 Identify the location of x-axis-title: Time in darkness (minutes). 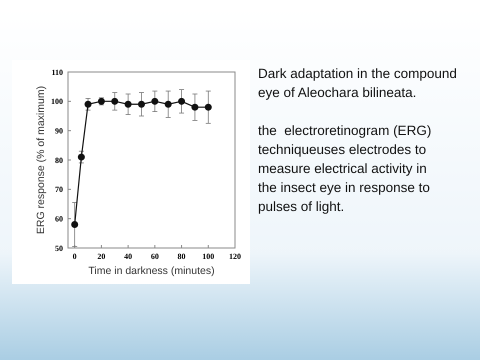
(151, 271).